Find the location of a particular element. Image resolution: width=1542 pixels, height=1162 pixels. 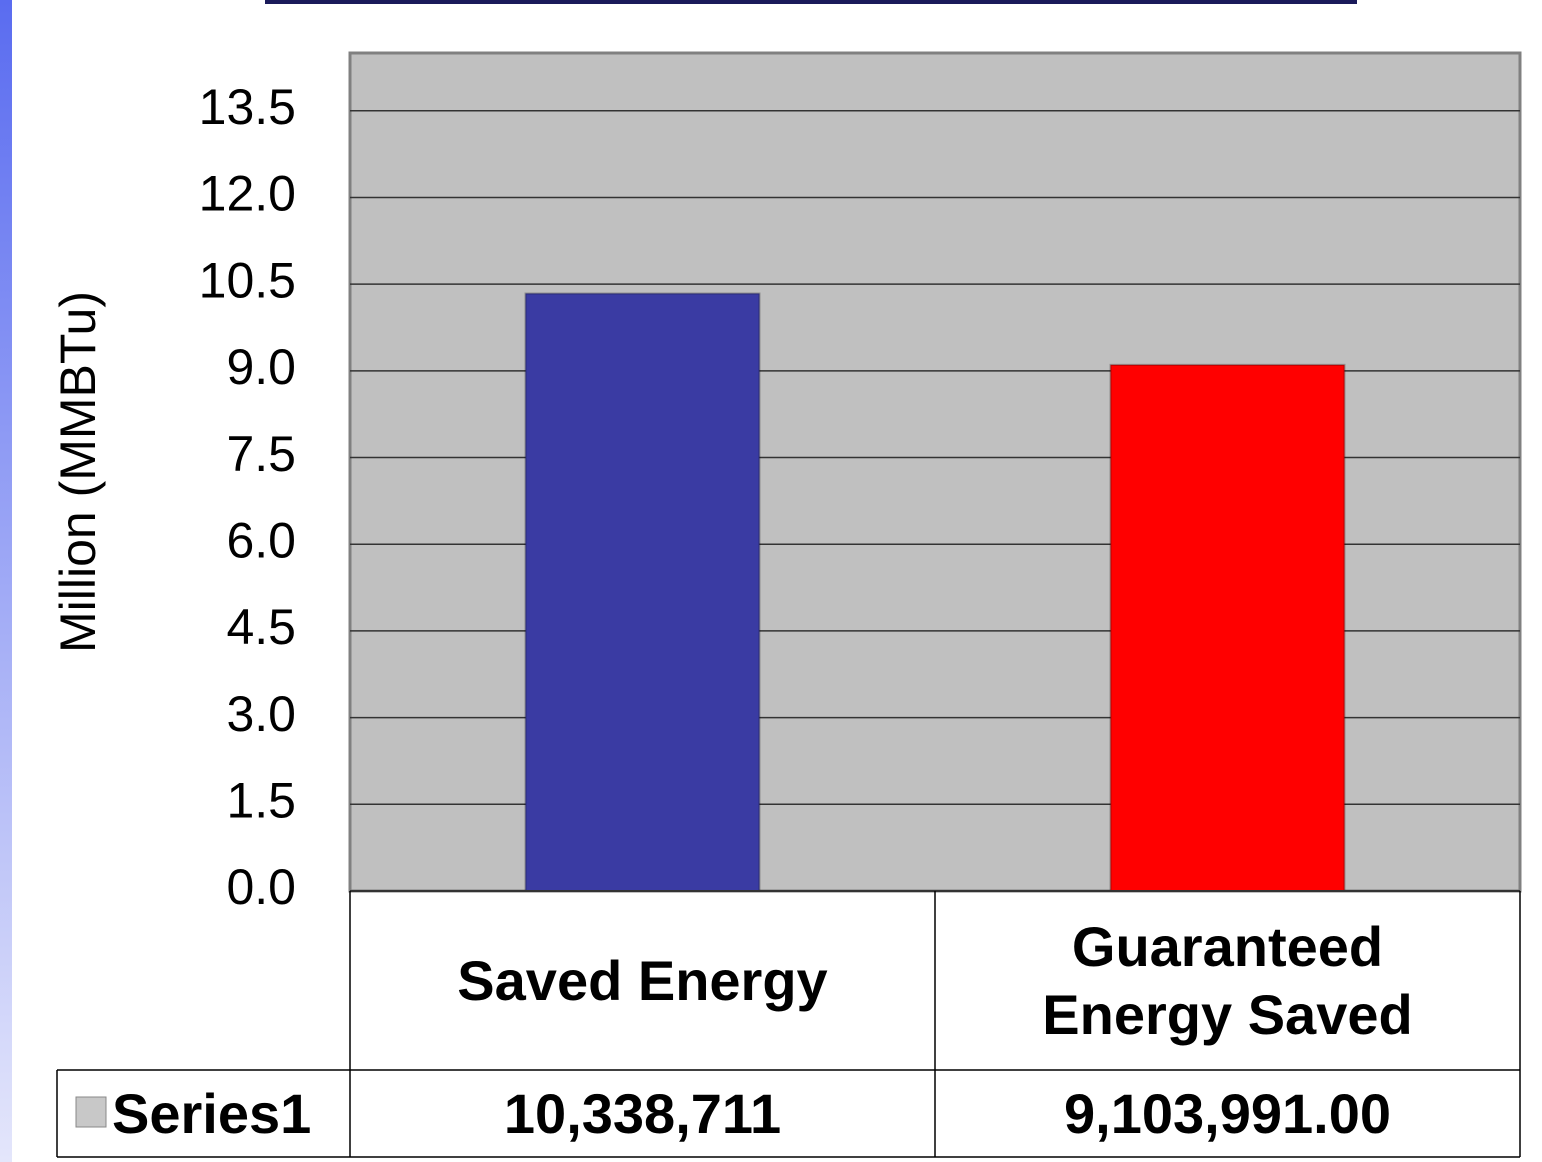

y-tick-label: 7.5 is located at coordinates (261, 454).